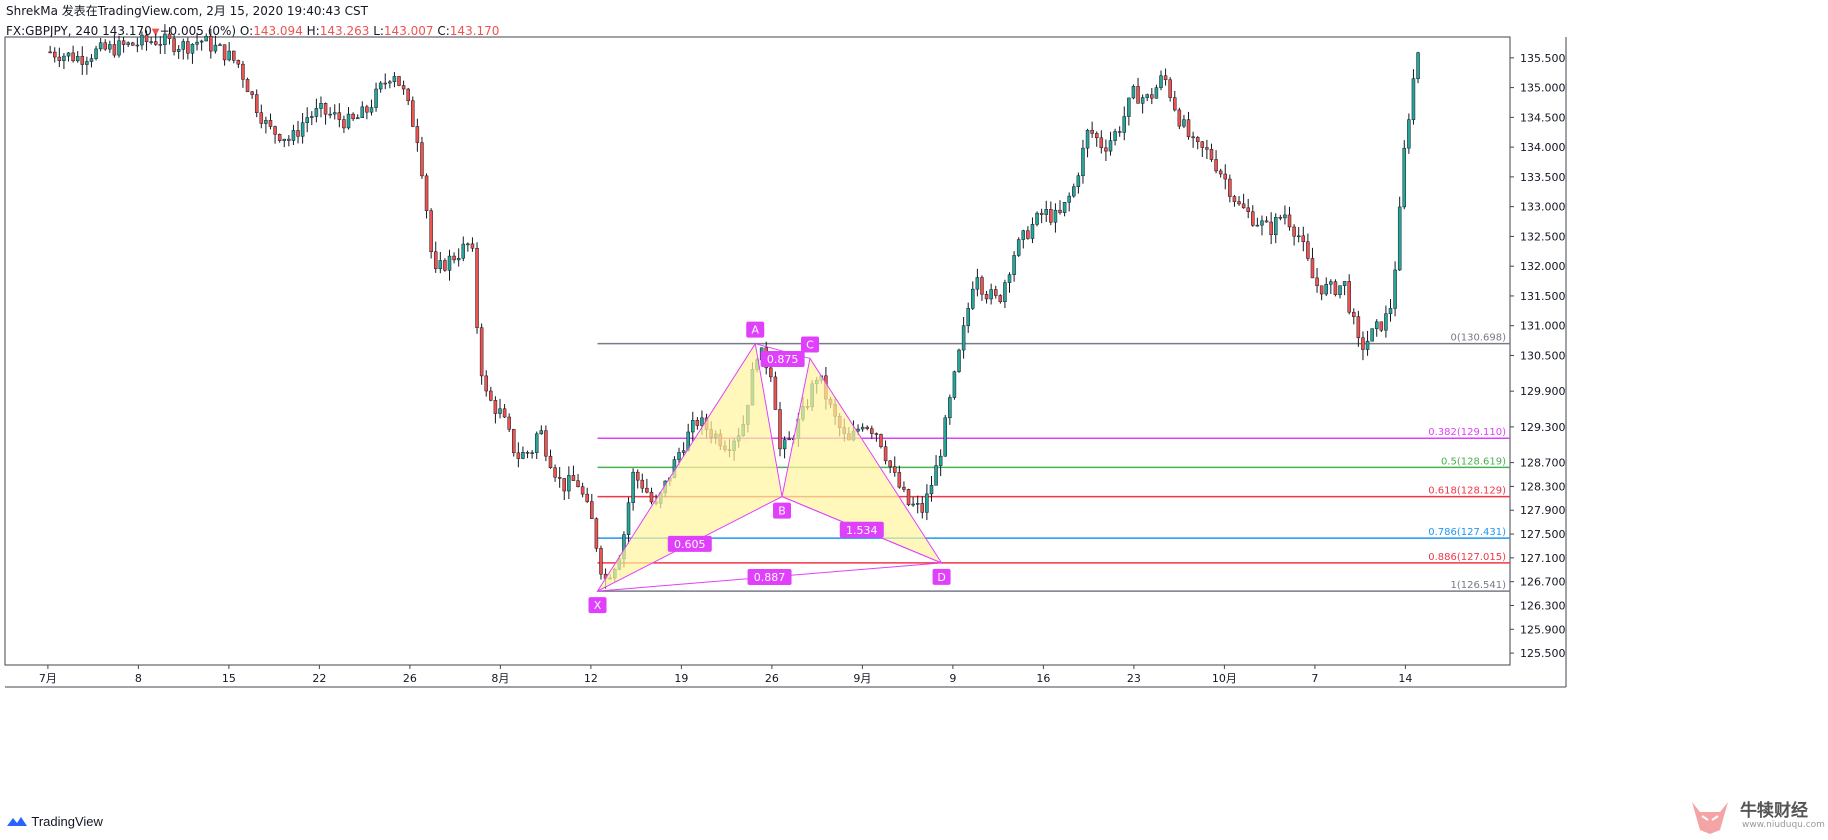  Describe the element at coordinates (862, 678) in the screenshot. I see `x-tick-label: 9月` at that location.